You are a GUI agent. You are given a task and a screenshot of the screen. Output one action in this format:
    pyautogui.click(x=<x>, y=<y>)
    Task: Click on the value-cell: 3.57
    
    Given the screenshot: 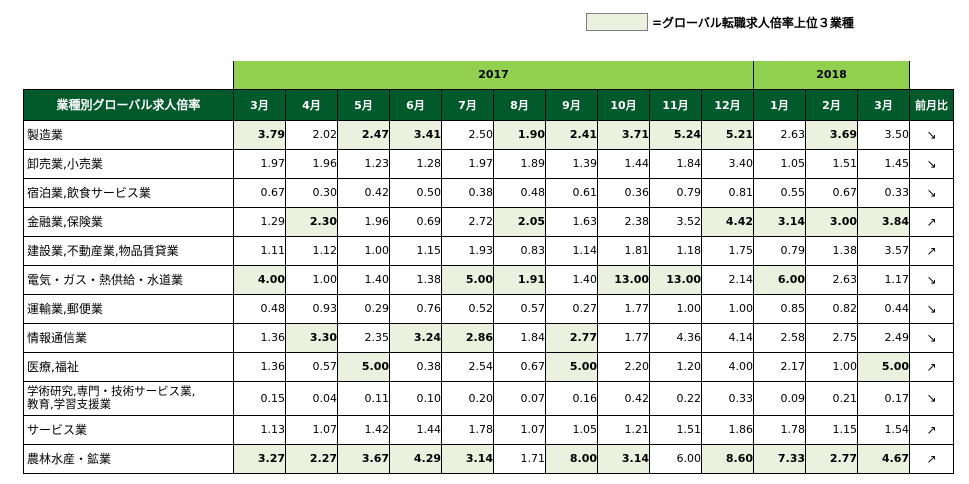 What is the action you would take?
    pyautogui.click(x=883, y=250)
    